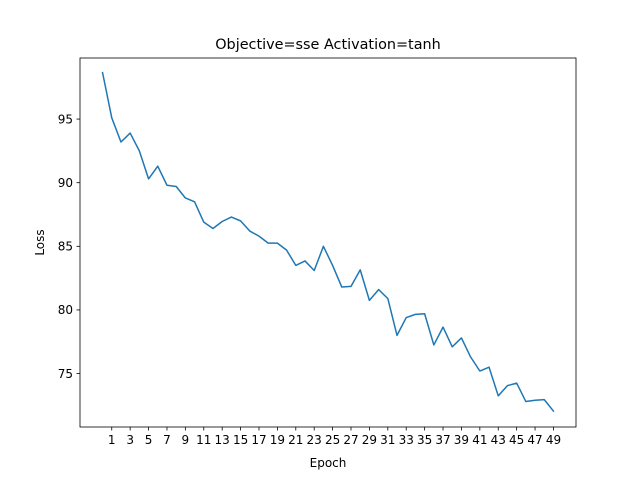 The image size is (640, 480). Describe the element at coordinates (406, 440) in the screenshot. I see `x-tick-label: 33` at that location.